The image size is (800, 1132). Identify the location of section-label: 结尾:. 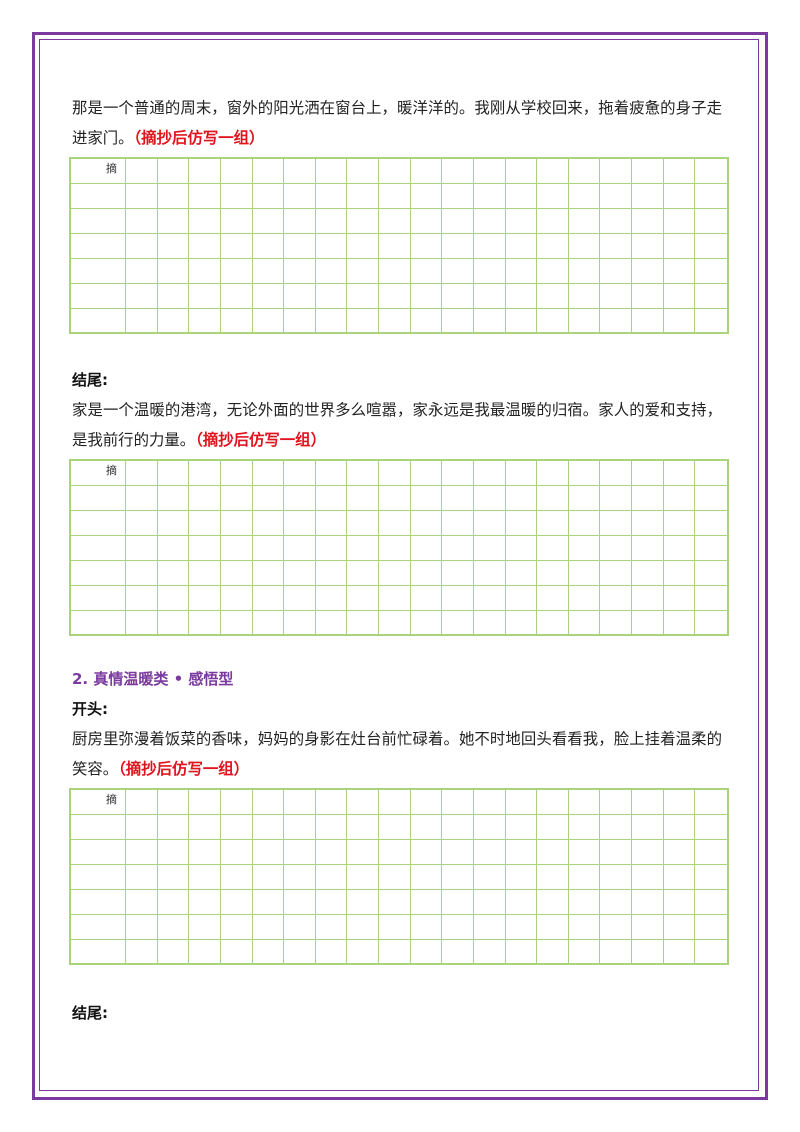
(90, 1013).